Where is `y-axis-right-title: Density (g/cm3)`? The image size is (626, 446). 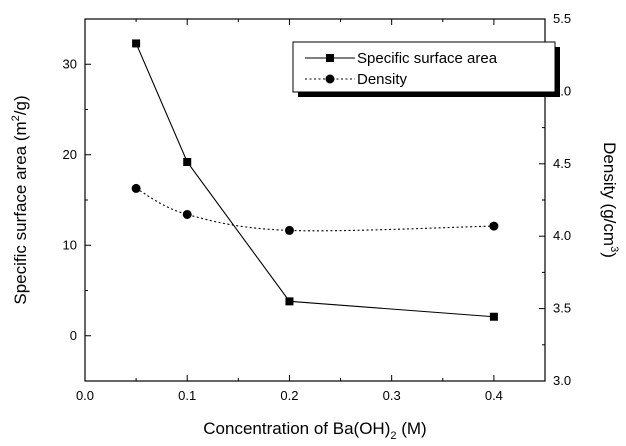
y-axis-right-title: Density (g/cm3) is located at coordinates (610, 200).